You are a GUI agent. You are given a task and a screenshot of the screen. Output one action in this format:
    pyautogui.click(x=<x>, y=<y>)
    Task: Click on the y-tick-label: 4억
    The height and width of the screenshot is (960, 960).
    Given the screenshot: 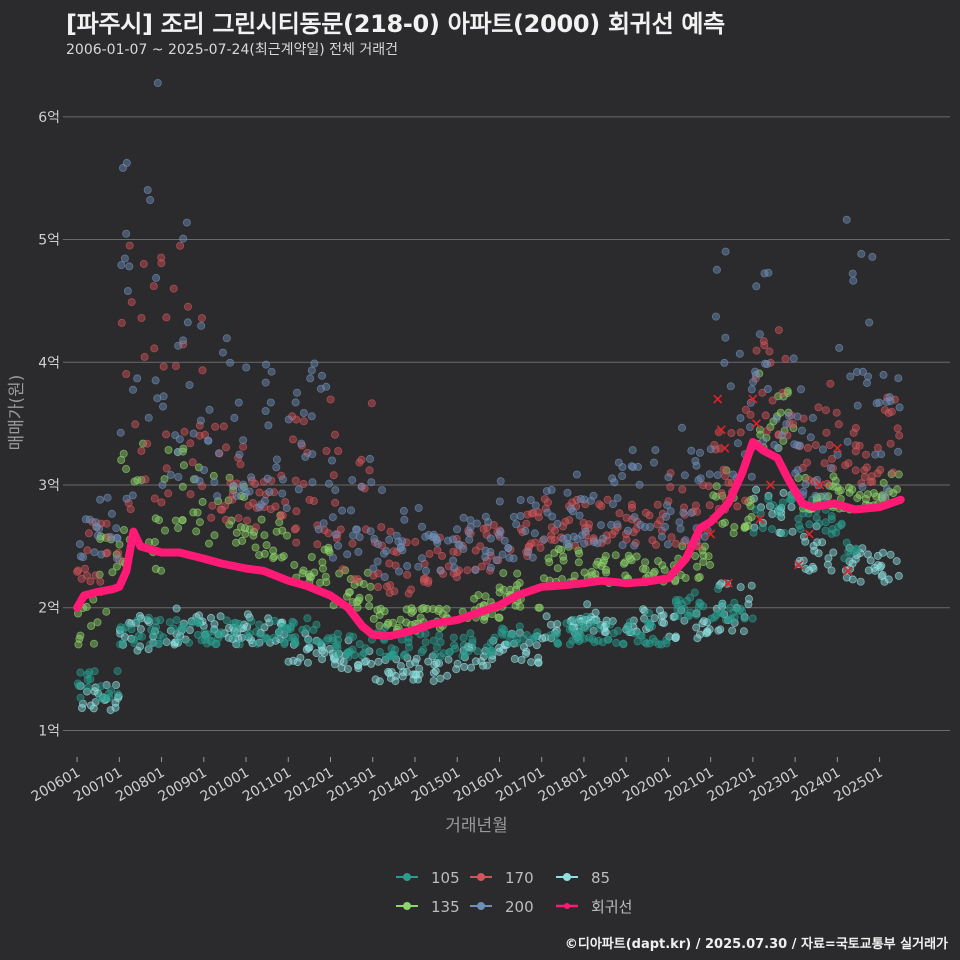 What is the action you would take?
    pyautogui.click(x=49, y=363)
    